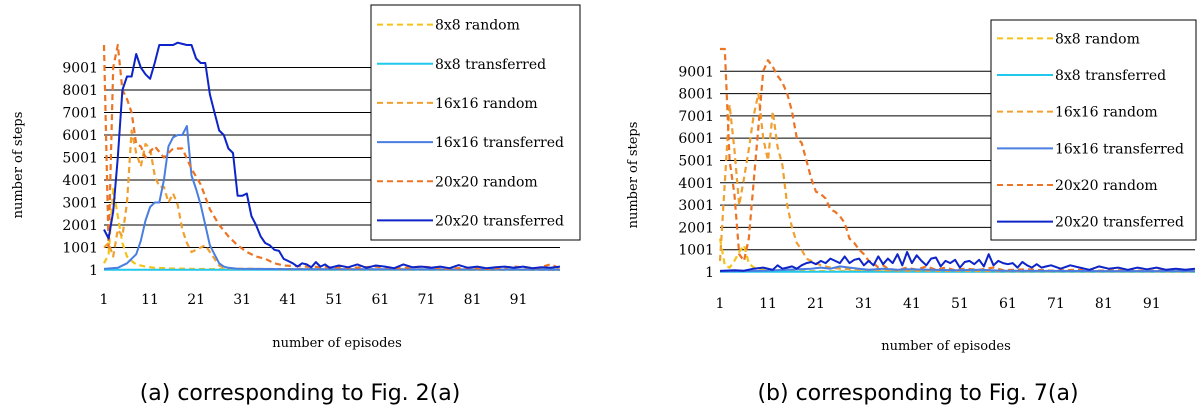 This screenshot has height=417, width=1200. I want to click on chart-b-caption: (b) corresponding to Fig. 7(a), so click(917, 393).